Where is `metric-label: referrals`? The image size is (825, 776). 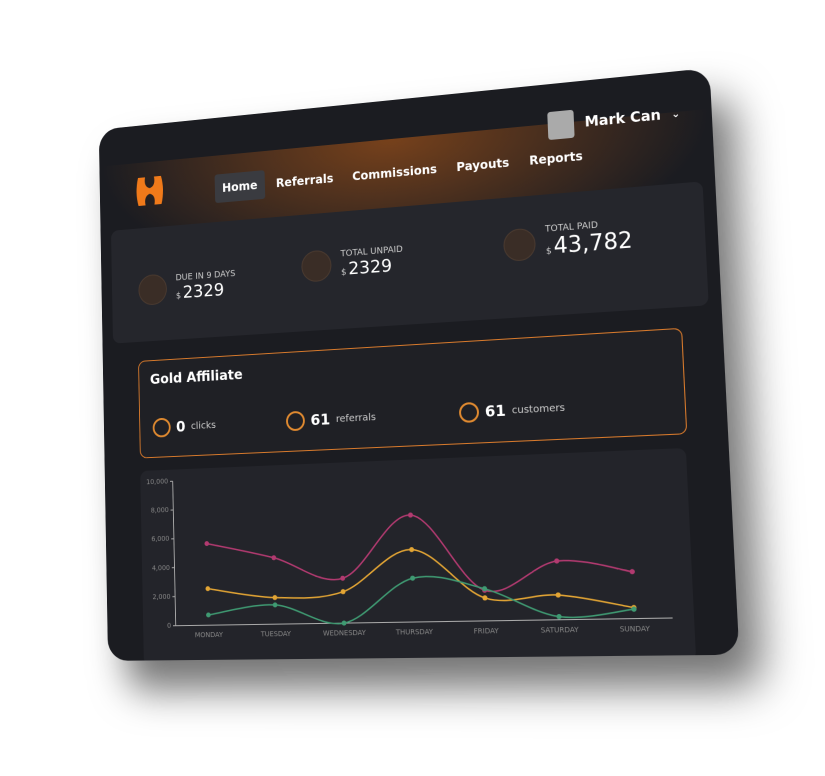
metric-label: referrals is located at coordinates (356, 418).